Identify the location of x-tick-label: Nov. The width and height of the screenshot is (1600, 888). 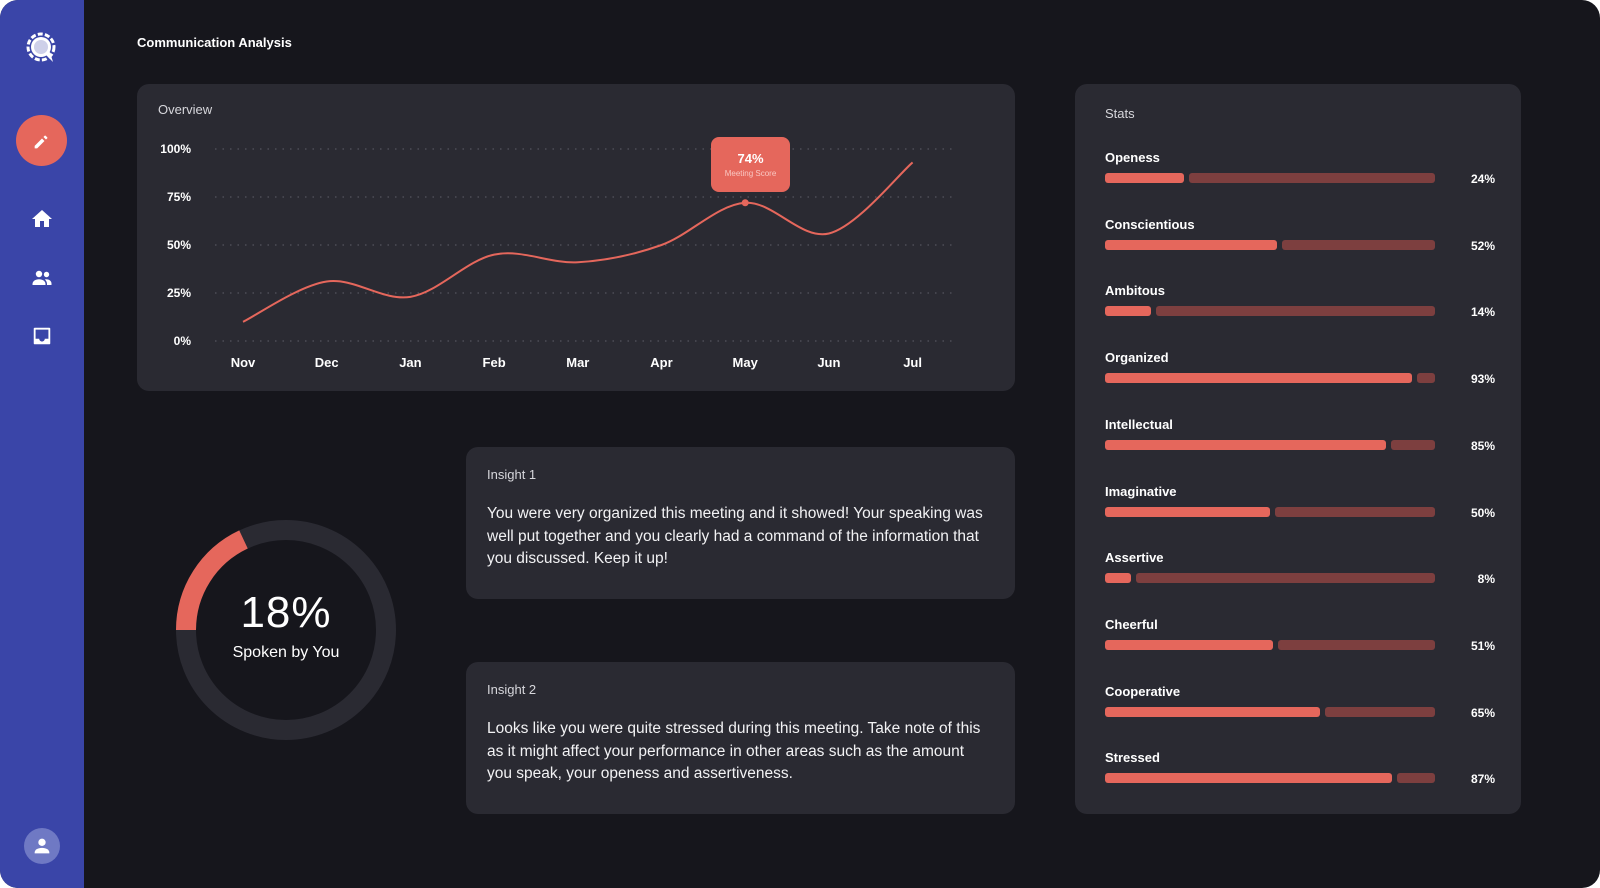
(243, 362).